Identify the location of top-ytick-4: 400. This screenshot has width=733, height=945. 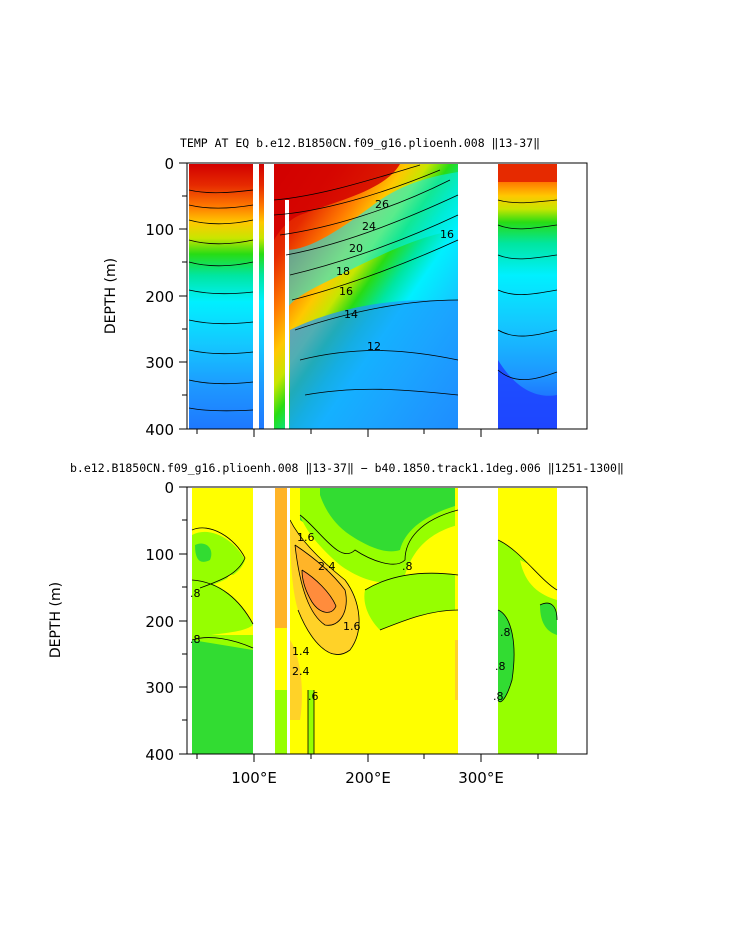
(159, 430).